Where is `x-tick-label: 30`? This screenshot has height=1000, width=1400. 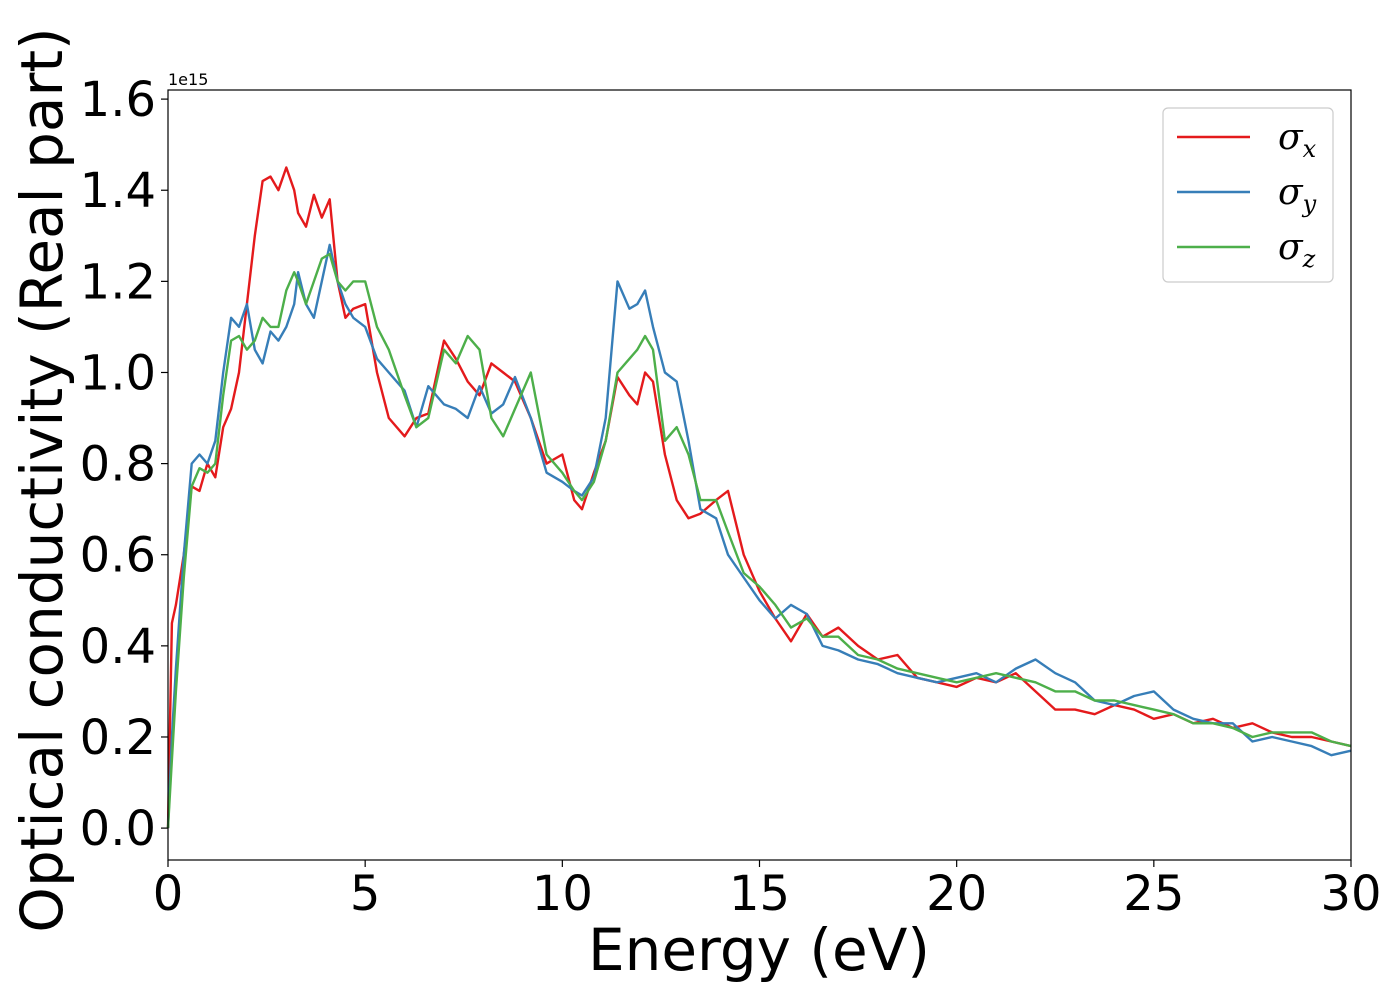
x-tick-label: 30 is located at coordinates (1350, 894).